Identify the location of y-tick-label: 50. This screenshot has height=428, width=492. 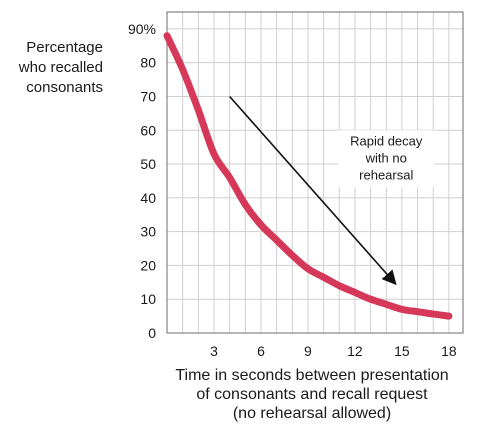
(148, 164).